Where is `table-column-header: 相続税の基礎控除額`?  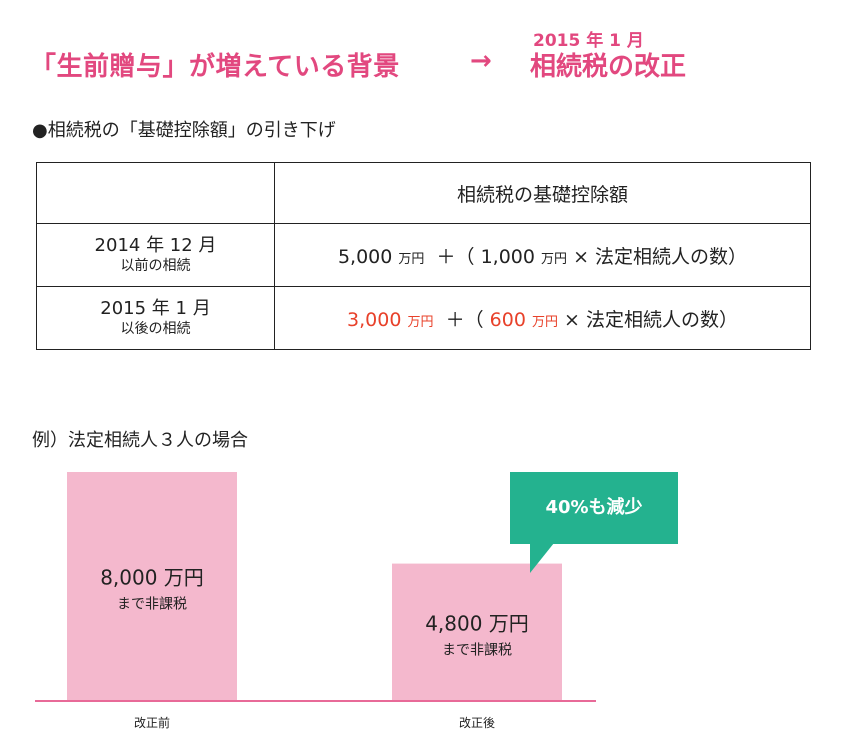
table-column-header: 相続税の基礎控除額 is located at coordinates (542, 193).